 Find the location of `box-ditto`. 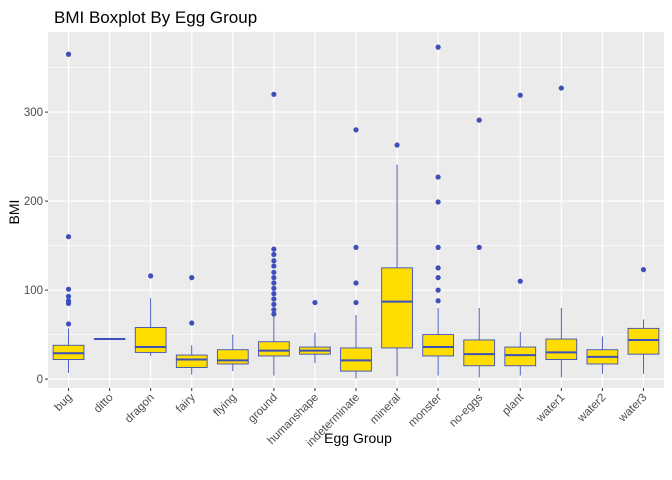

box-ditto is located at coordinates (109, 339).